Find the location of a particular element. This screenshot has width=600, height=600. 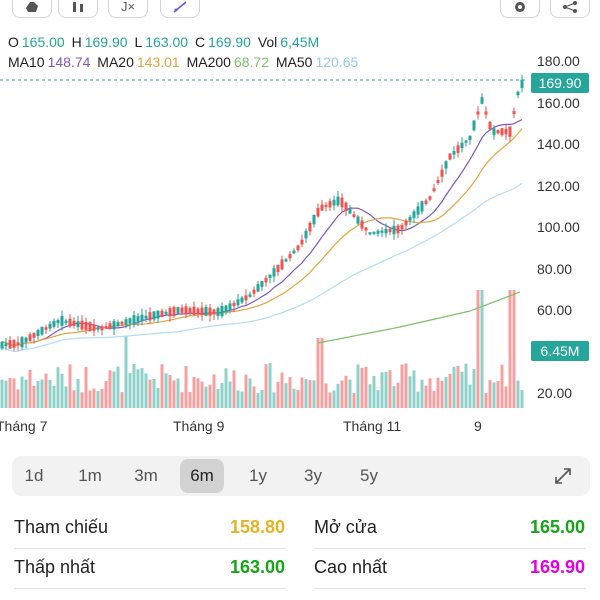

ma200-key: MA200 is located at coordinates (208, 62).